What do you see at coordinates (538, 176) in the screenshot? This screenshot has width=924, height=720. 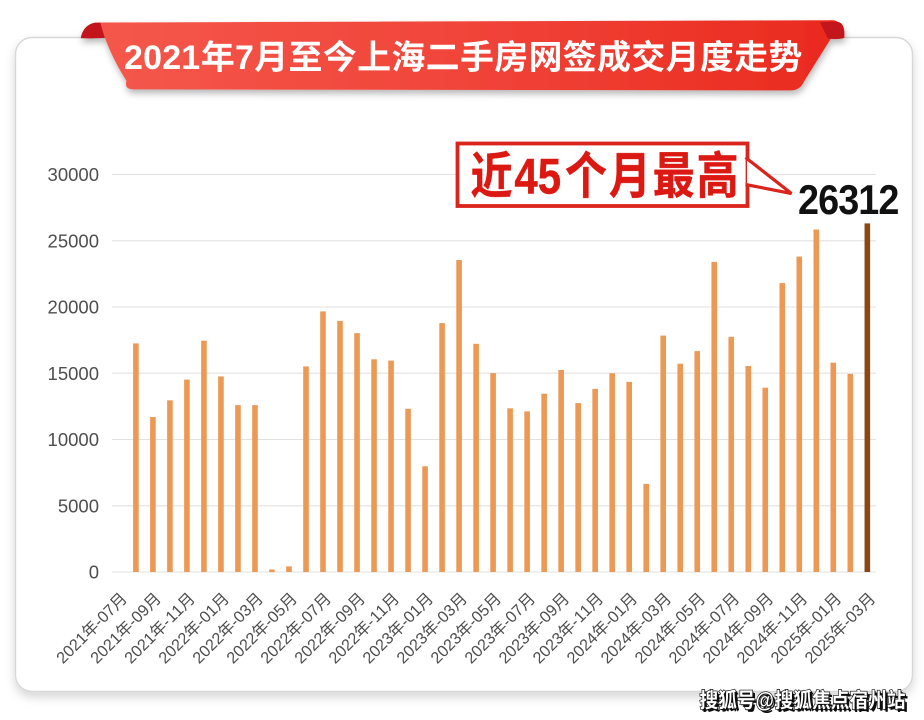 I see `svg-text: 45` at bounding box center [538, 176].